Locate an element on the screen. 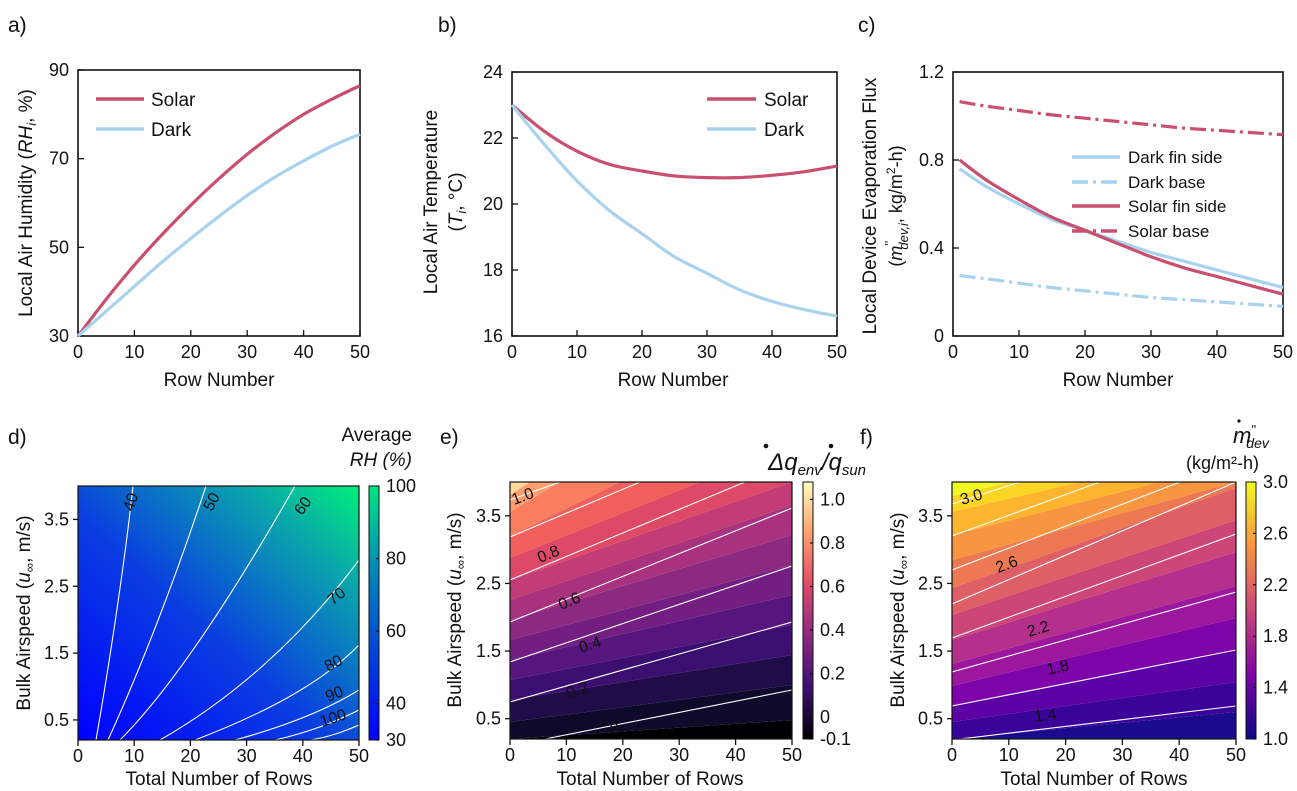 Image resolution: width=1297 pixels, height=791 pixels. y-axis-label-f: Bulk Airspeed (u∞, m/s) is located at coordinates (899, 609).